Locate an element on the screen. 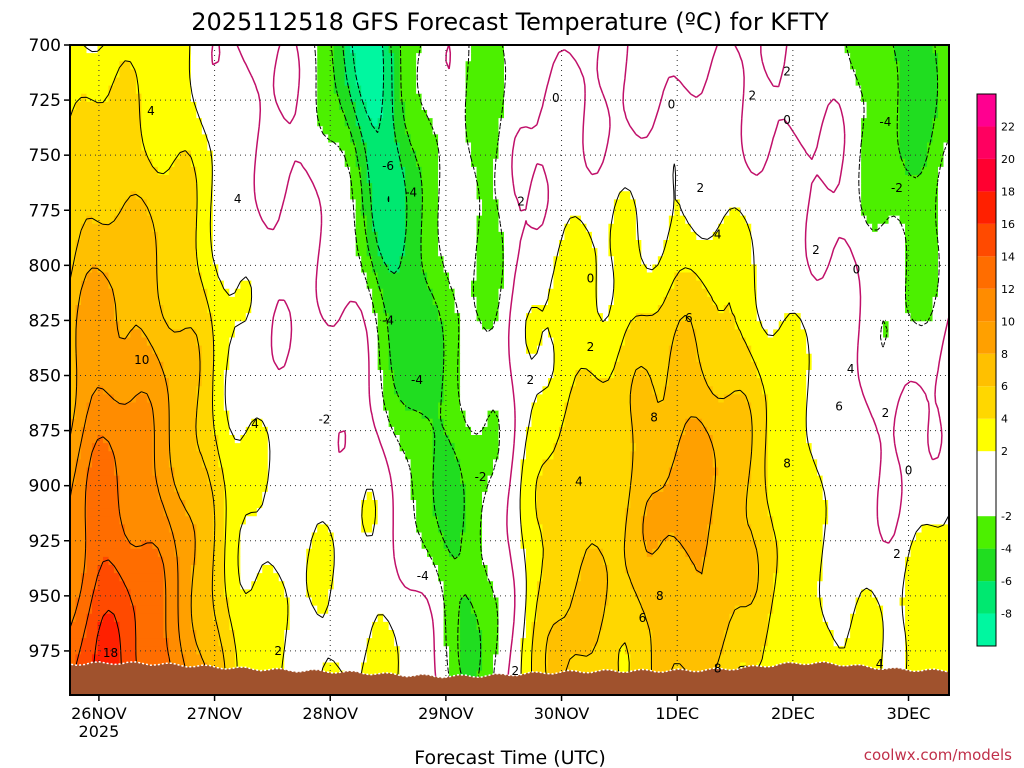  x-tick-label: 30NOV is located at coordinates (562, 713).